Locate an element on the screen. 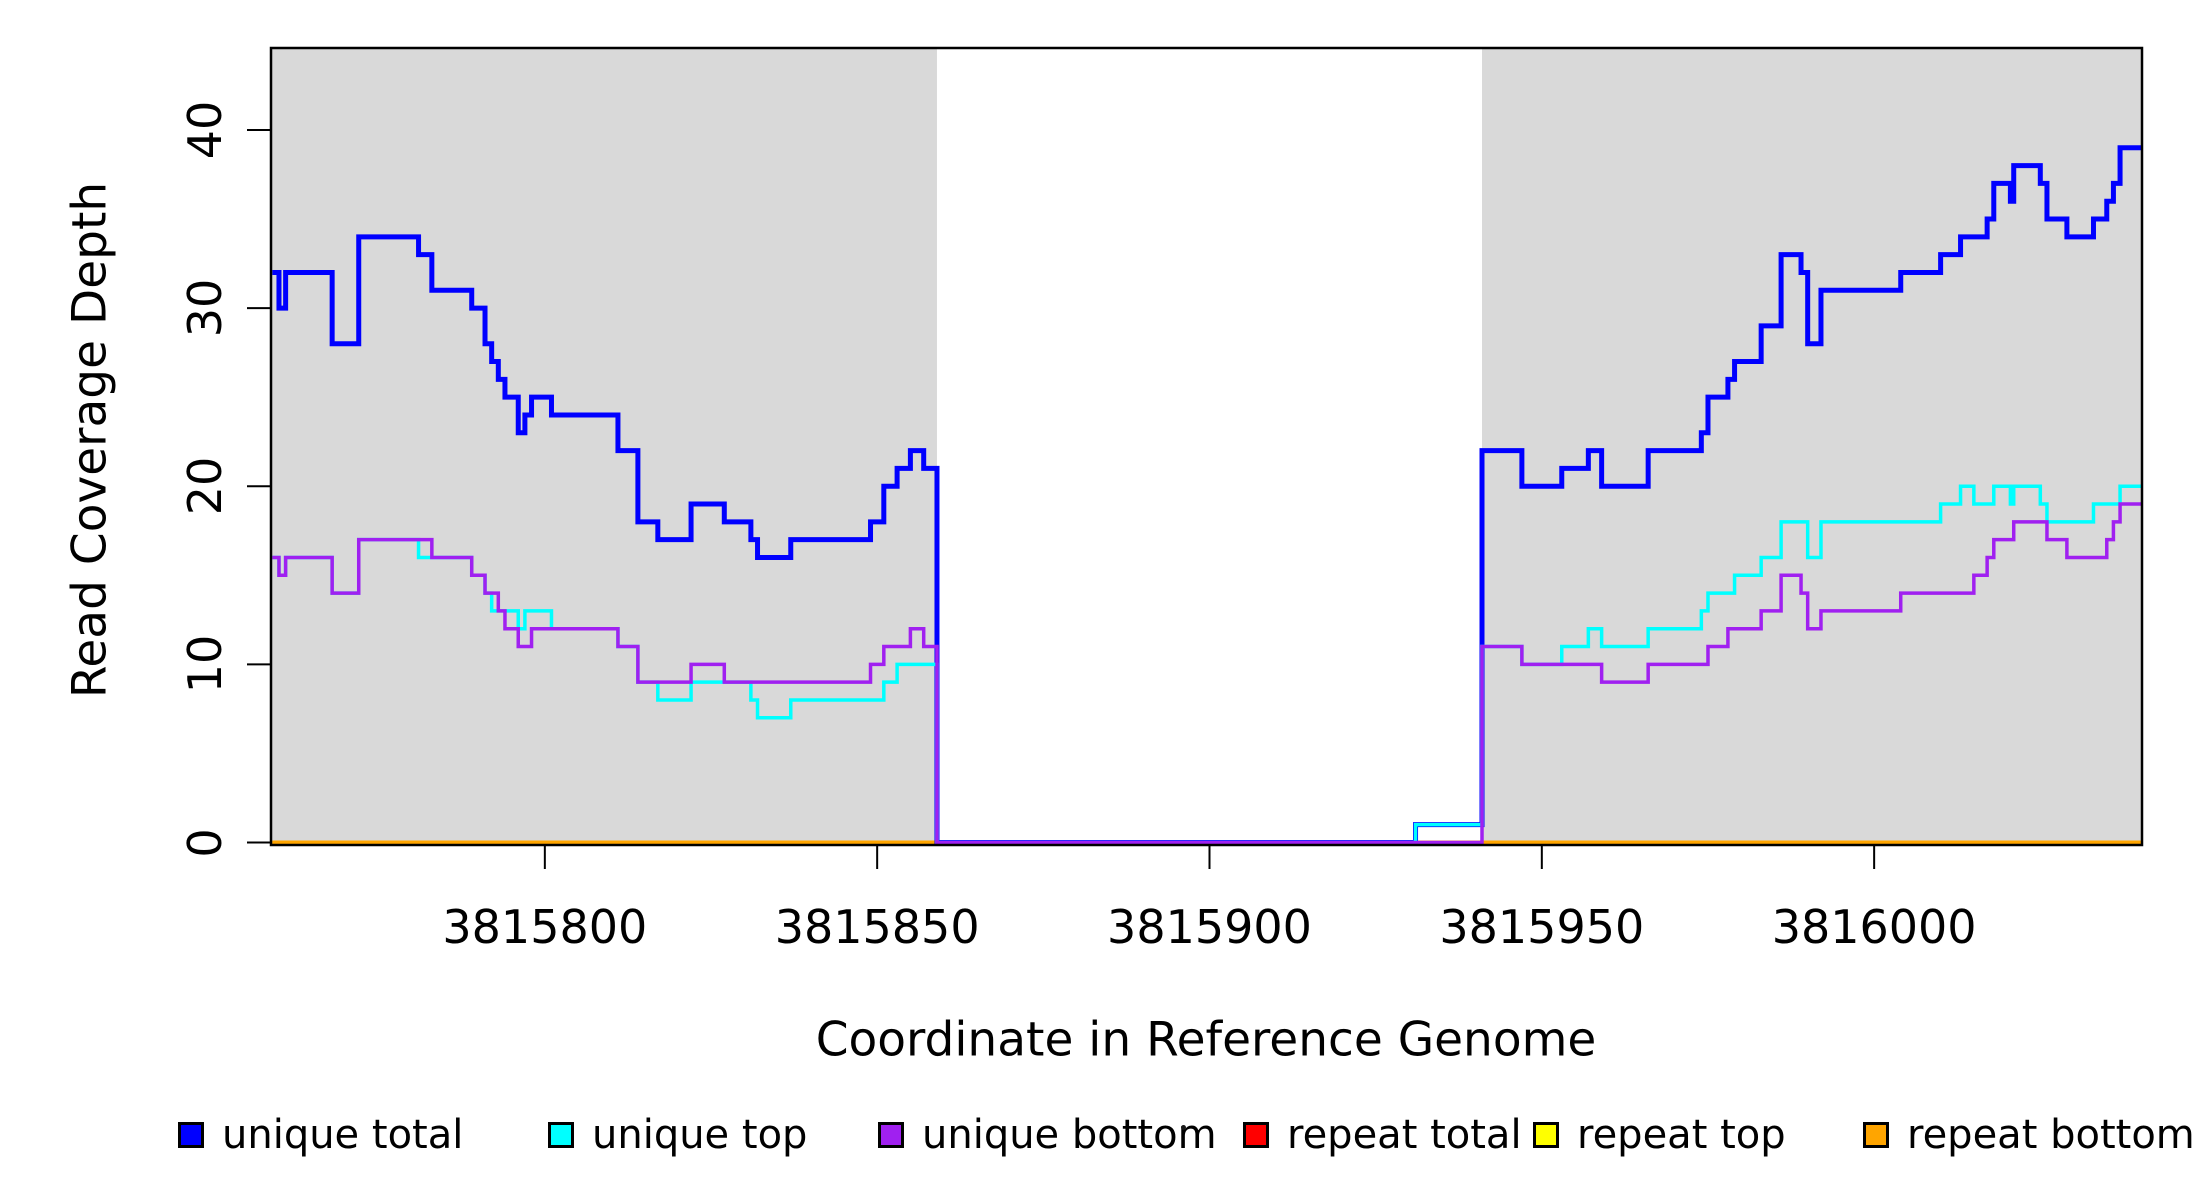 This screenshot has height=1200, width=2200. legend-swatch-unique-total is located at coordinates (191, 1135).